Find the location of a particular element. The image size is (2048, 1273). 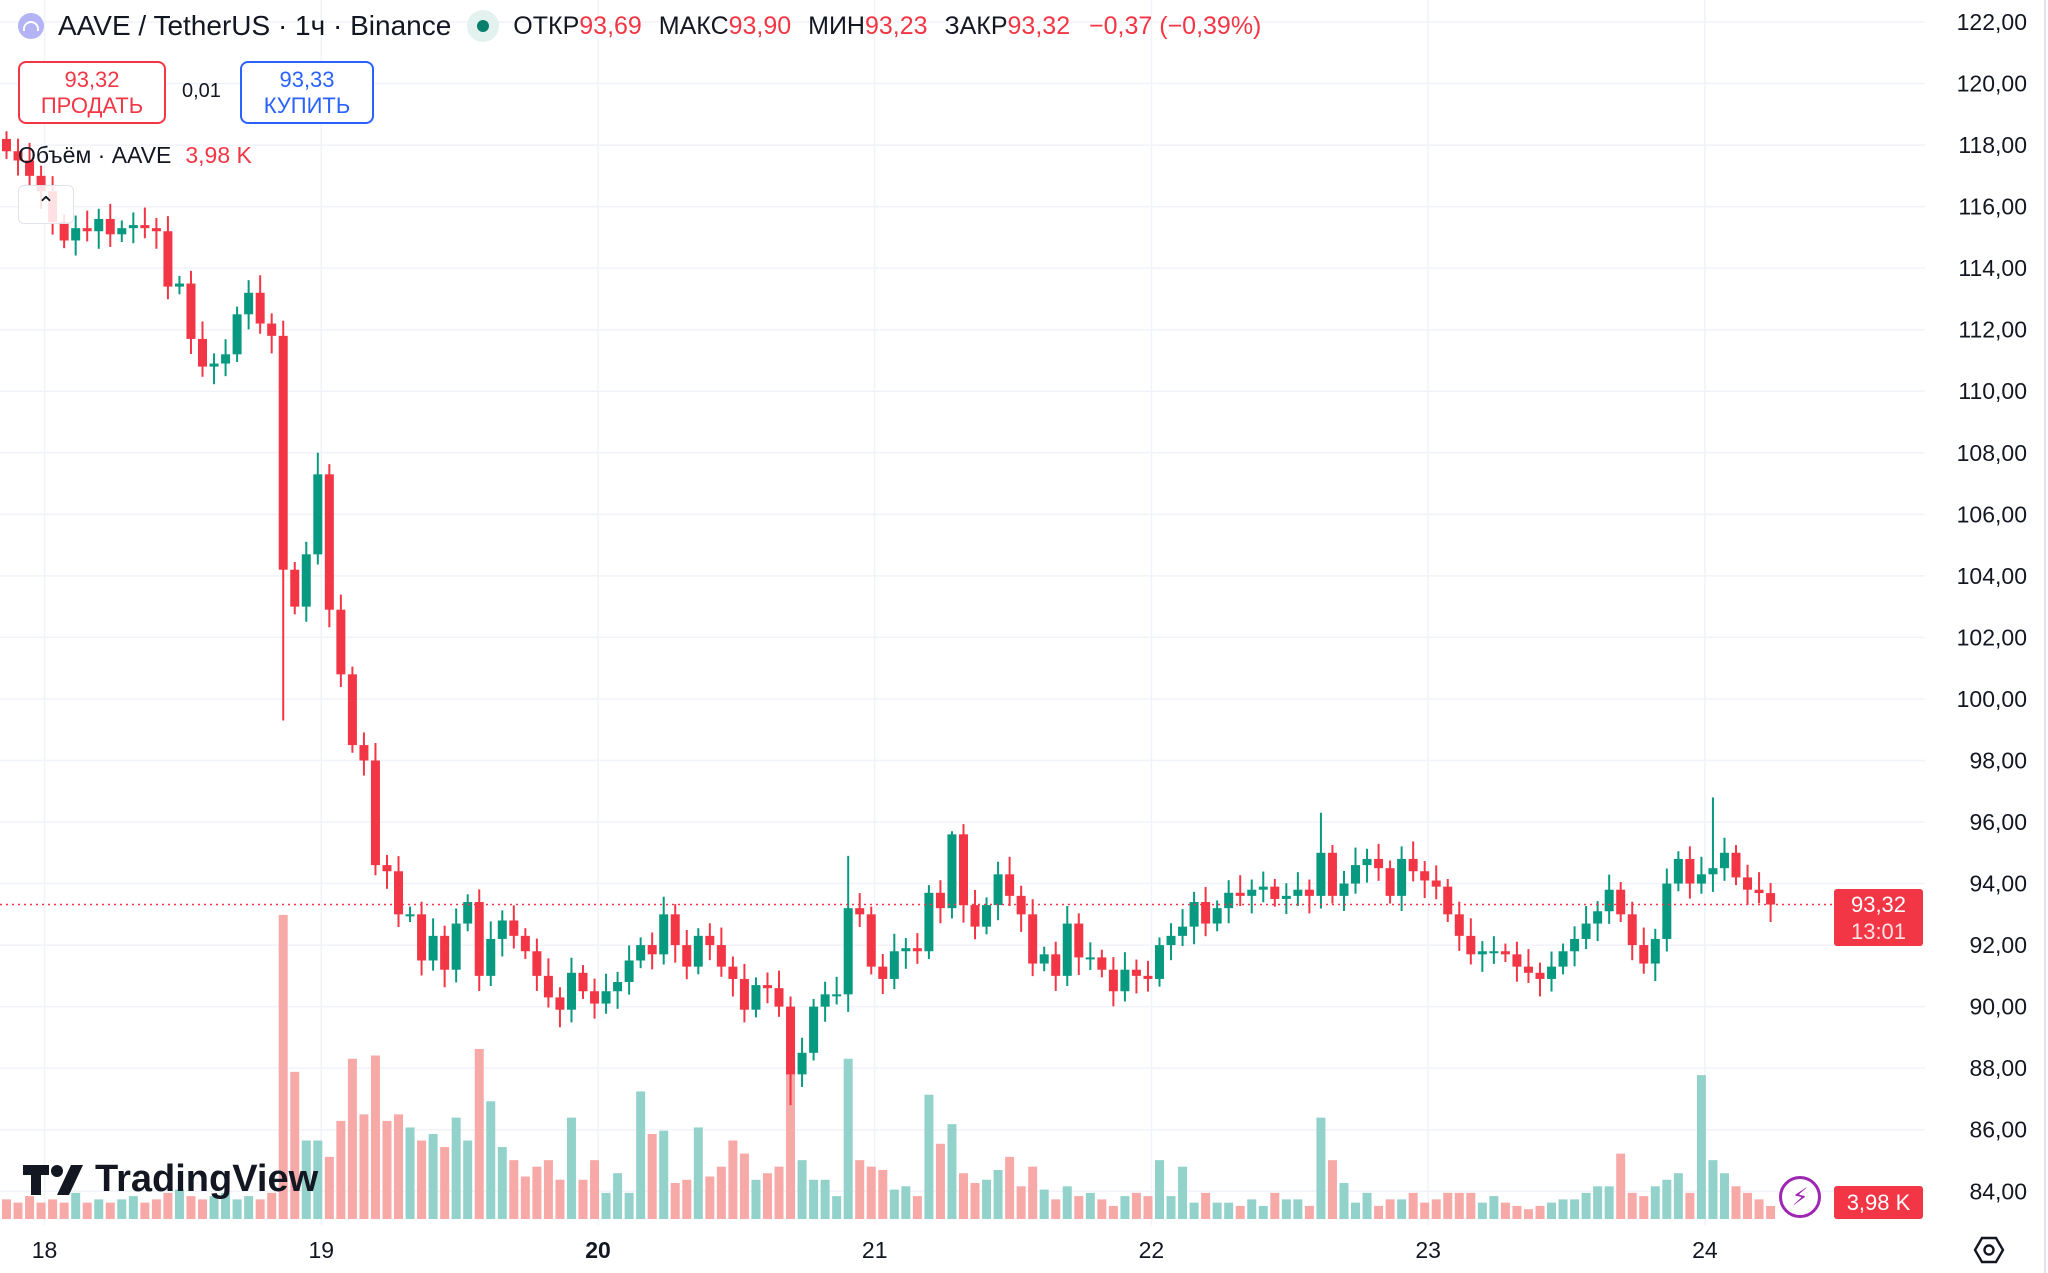

buy-button: 93,33 КУПИТЬ is located at coordinates (307, 92).